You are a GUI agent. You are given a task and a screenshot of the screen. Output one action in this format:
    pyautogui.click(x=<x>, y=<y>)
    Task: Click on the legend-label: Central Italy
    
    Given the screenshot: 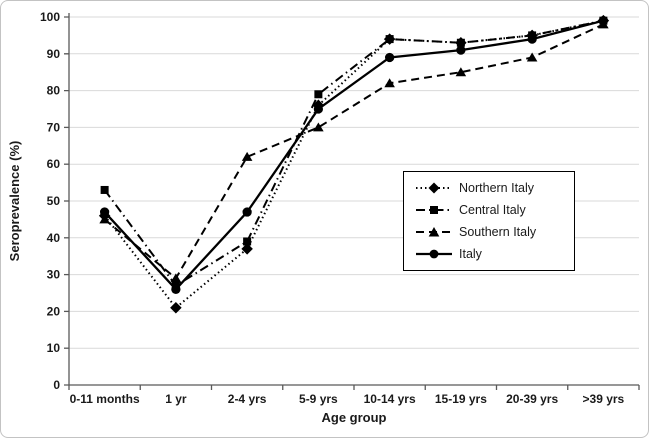 What is the action you would take?
    pyautogui.click(x=492, y=210)
    